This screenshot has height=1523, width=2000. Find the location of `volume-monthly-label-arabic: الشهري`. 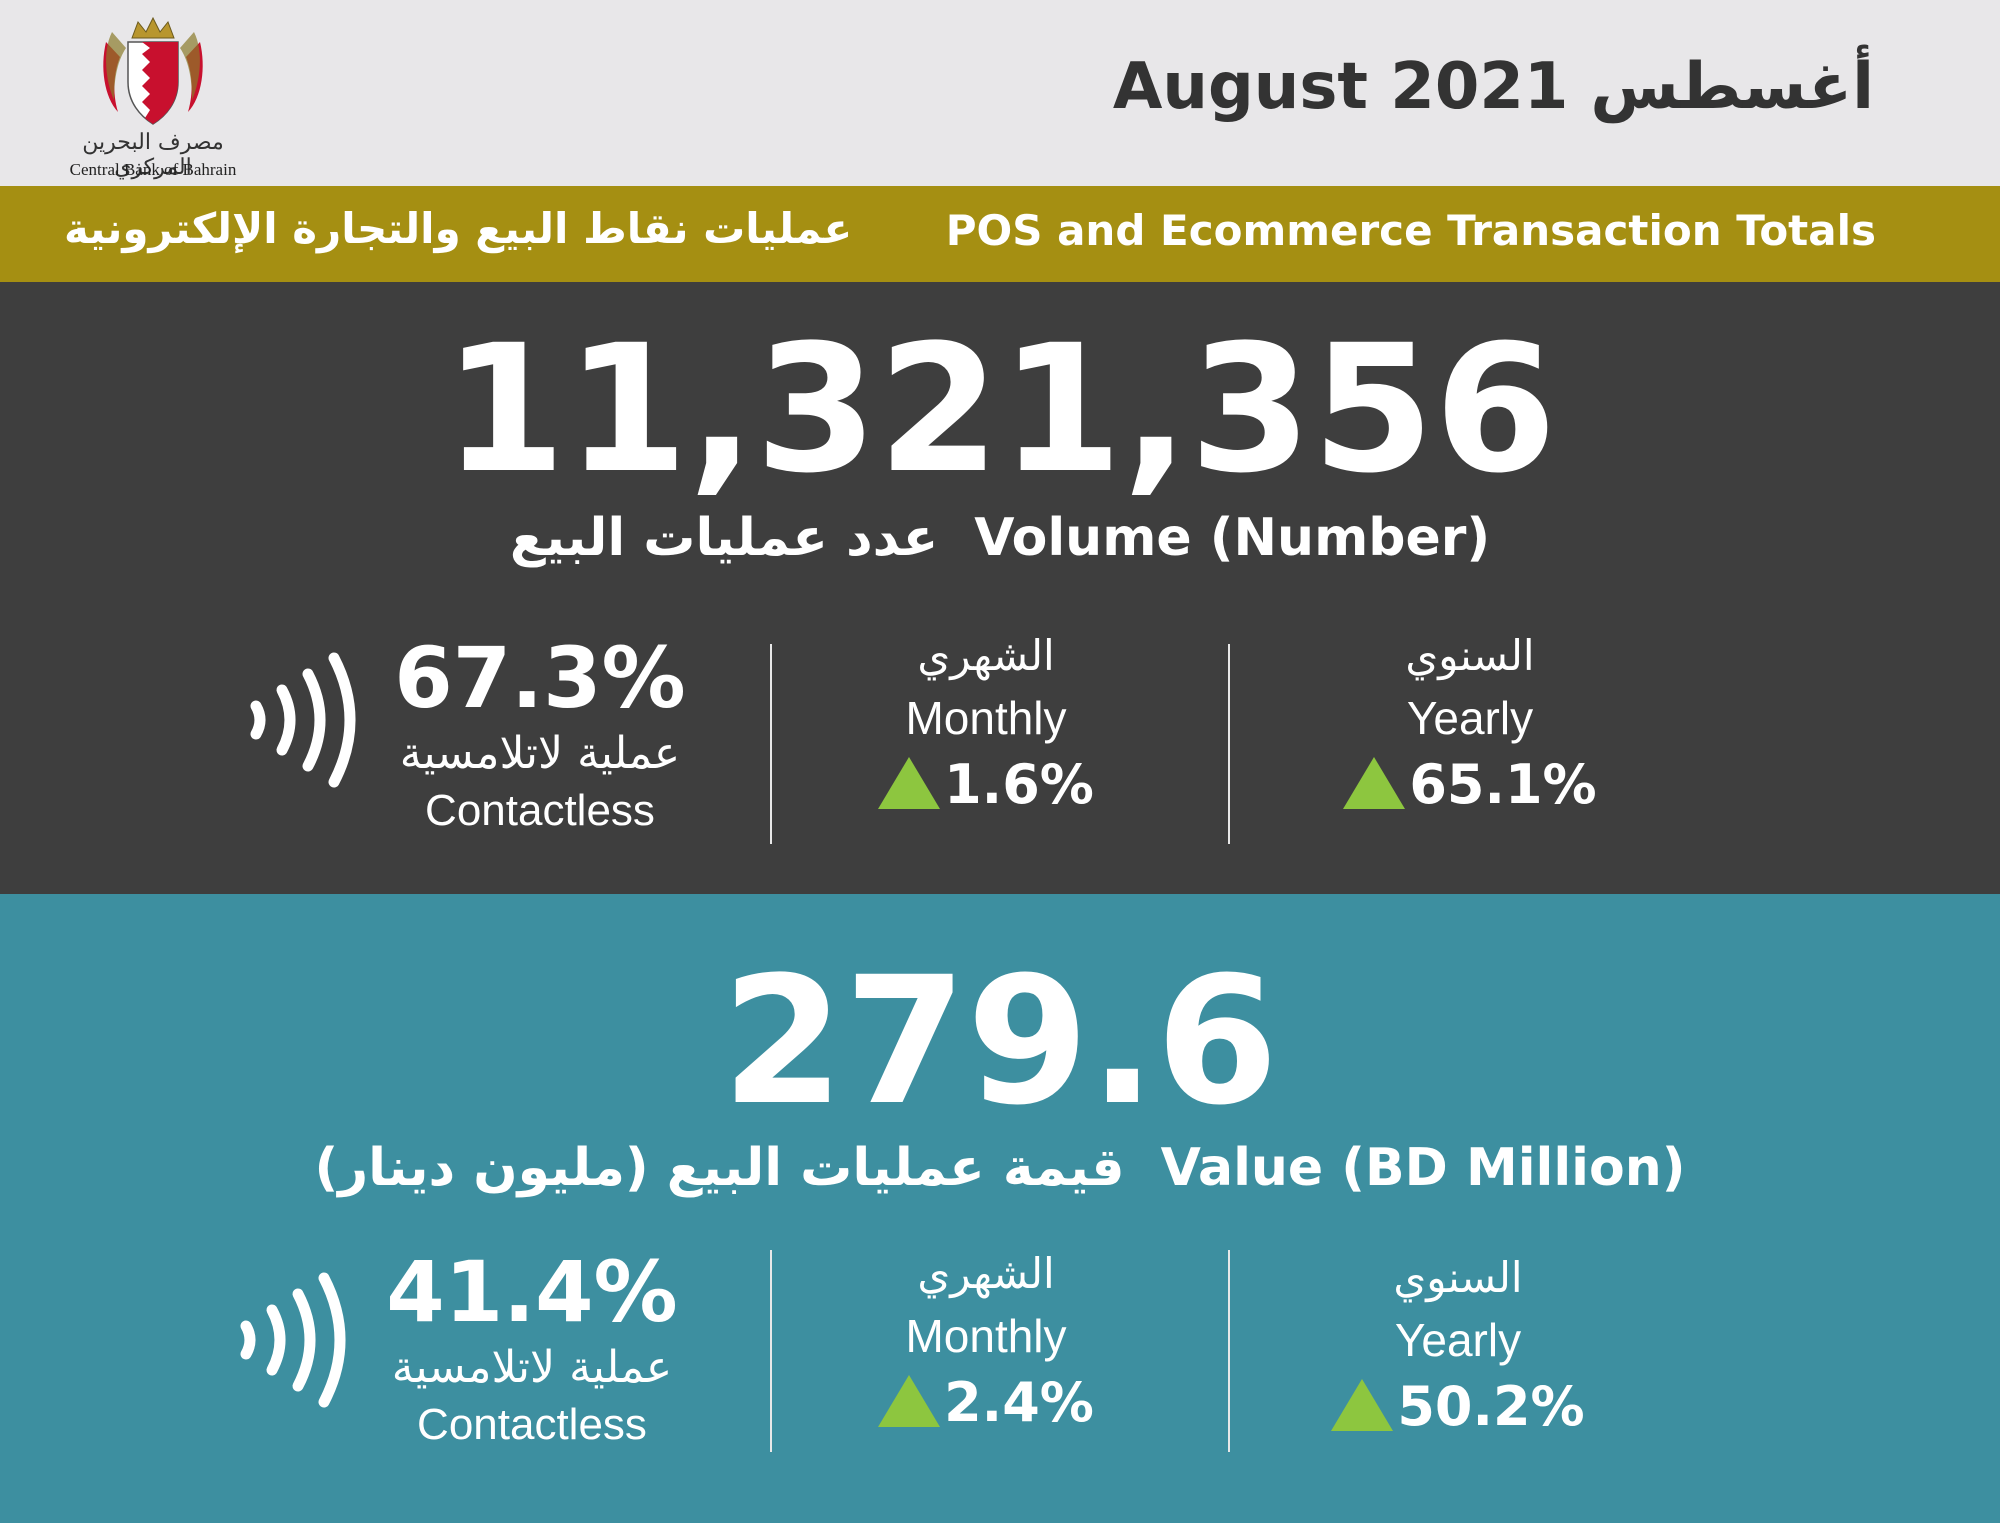

volume-monthly-label-arabic: الشهري is located at coordinates (986, 655).